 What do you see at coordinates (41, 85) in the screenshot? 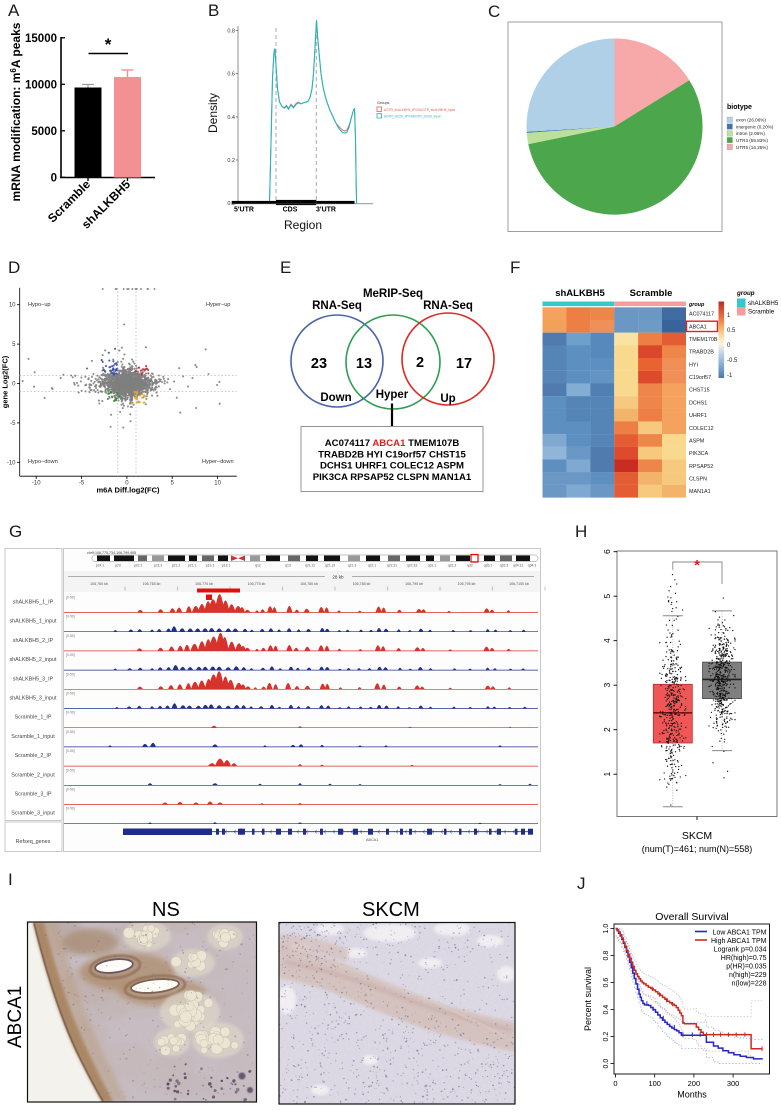
I see `svg-text: 10000` at bounding box center [41, 85].